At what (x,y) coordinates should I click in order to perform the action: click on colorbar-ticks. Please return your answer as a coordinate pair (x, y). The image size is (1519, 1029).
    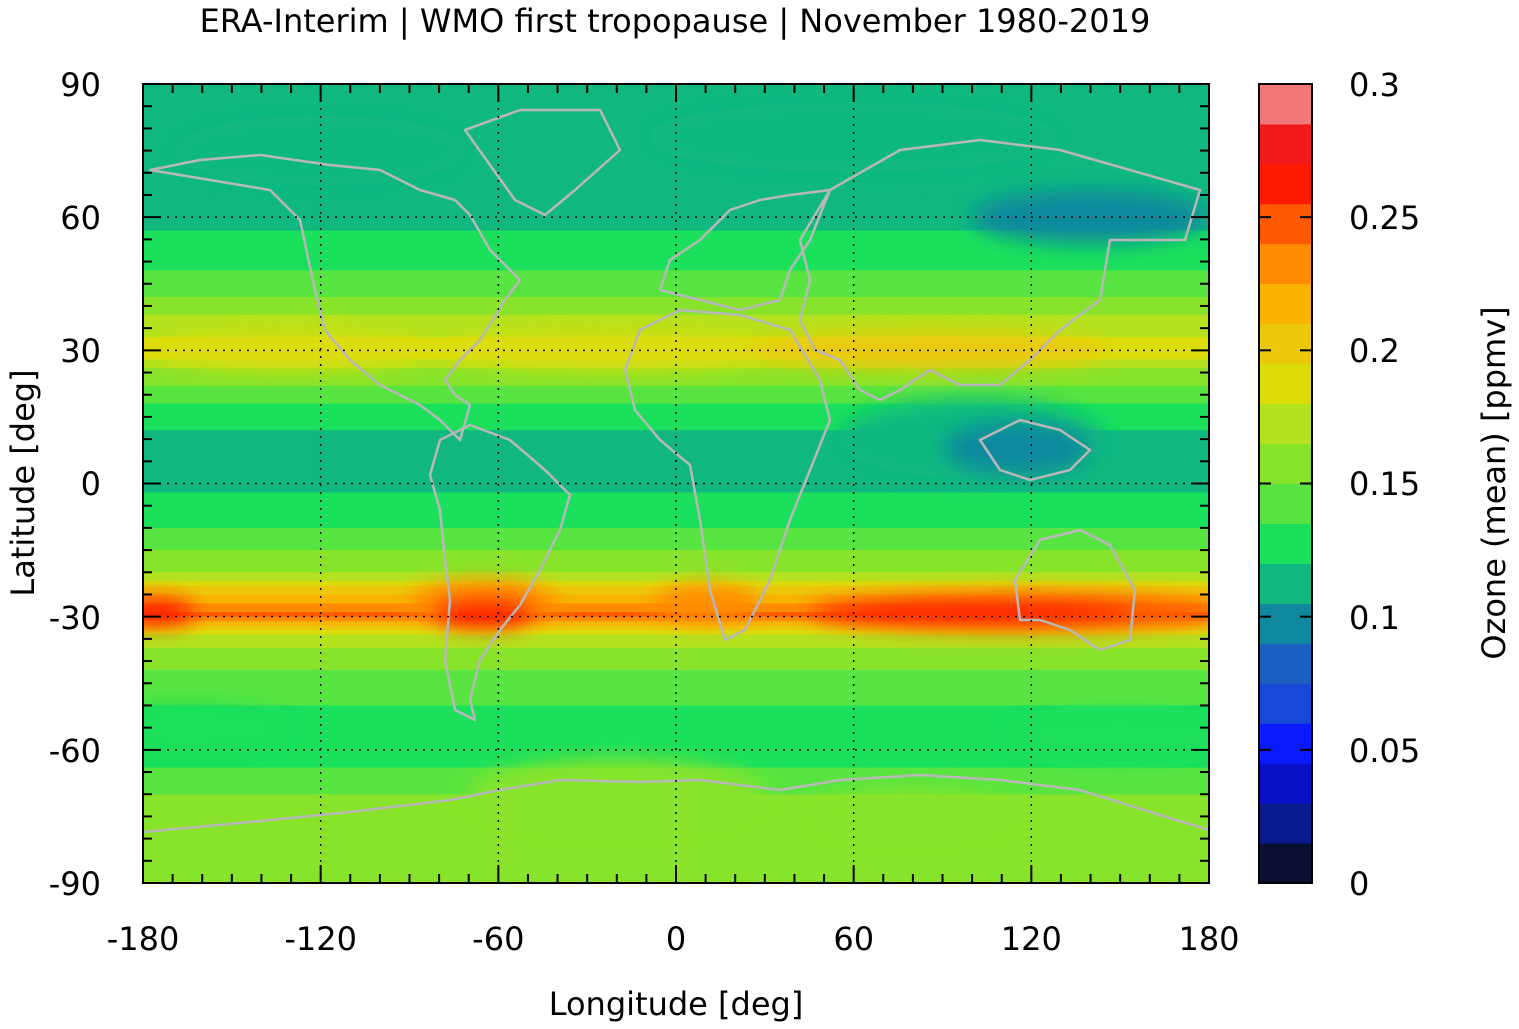
    Looking at the image, I should click on (1285, 483).